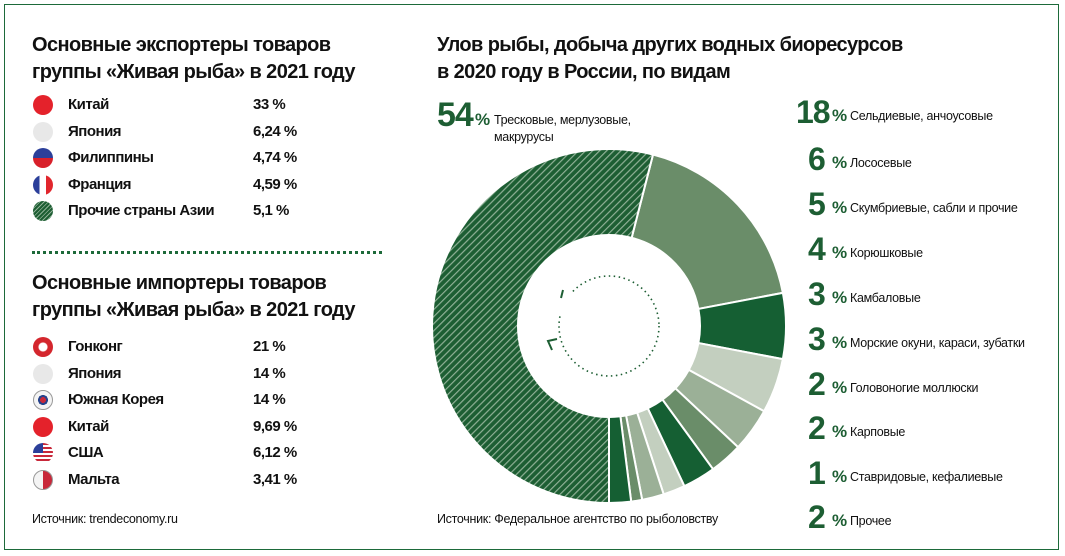 This screenshot has width=1065, height=556. What do you see at coordinates (915, 161) in the screenshot?
I see `legend-item: 6 % Лососевые` at bounding box center [915, 161].